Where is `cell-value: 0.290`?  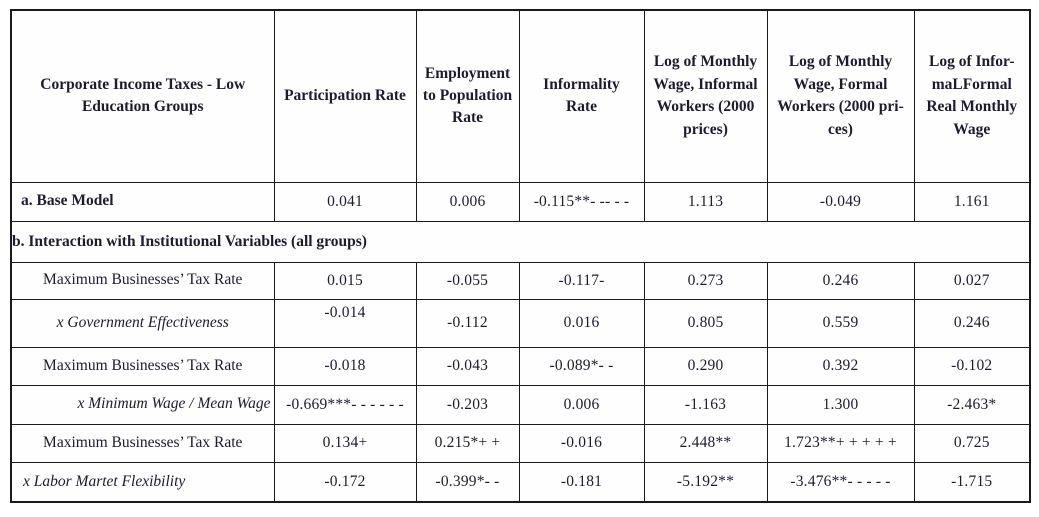
cell-value: 0.290 is located at coordinates (705, 366).